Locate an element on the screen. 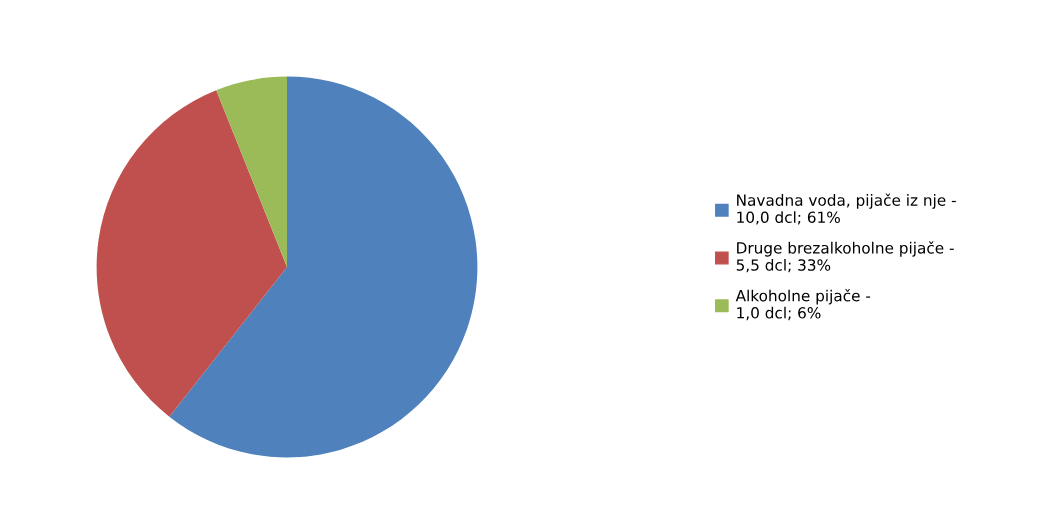 Image resolution: width=1040 pixels, height=515 pixels. legend-label: Alkoholne pijače - 1,0 dcl; 6% is located at coordinates (803, 305).